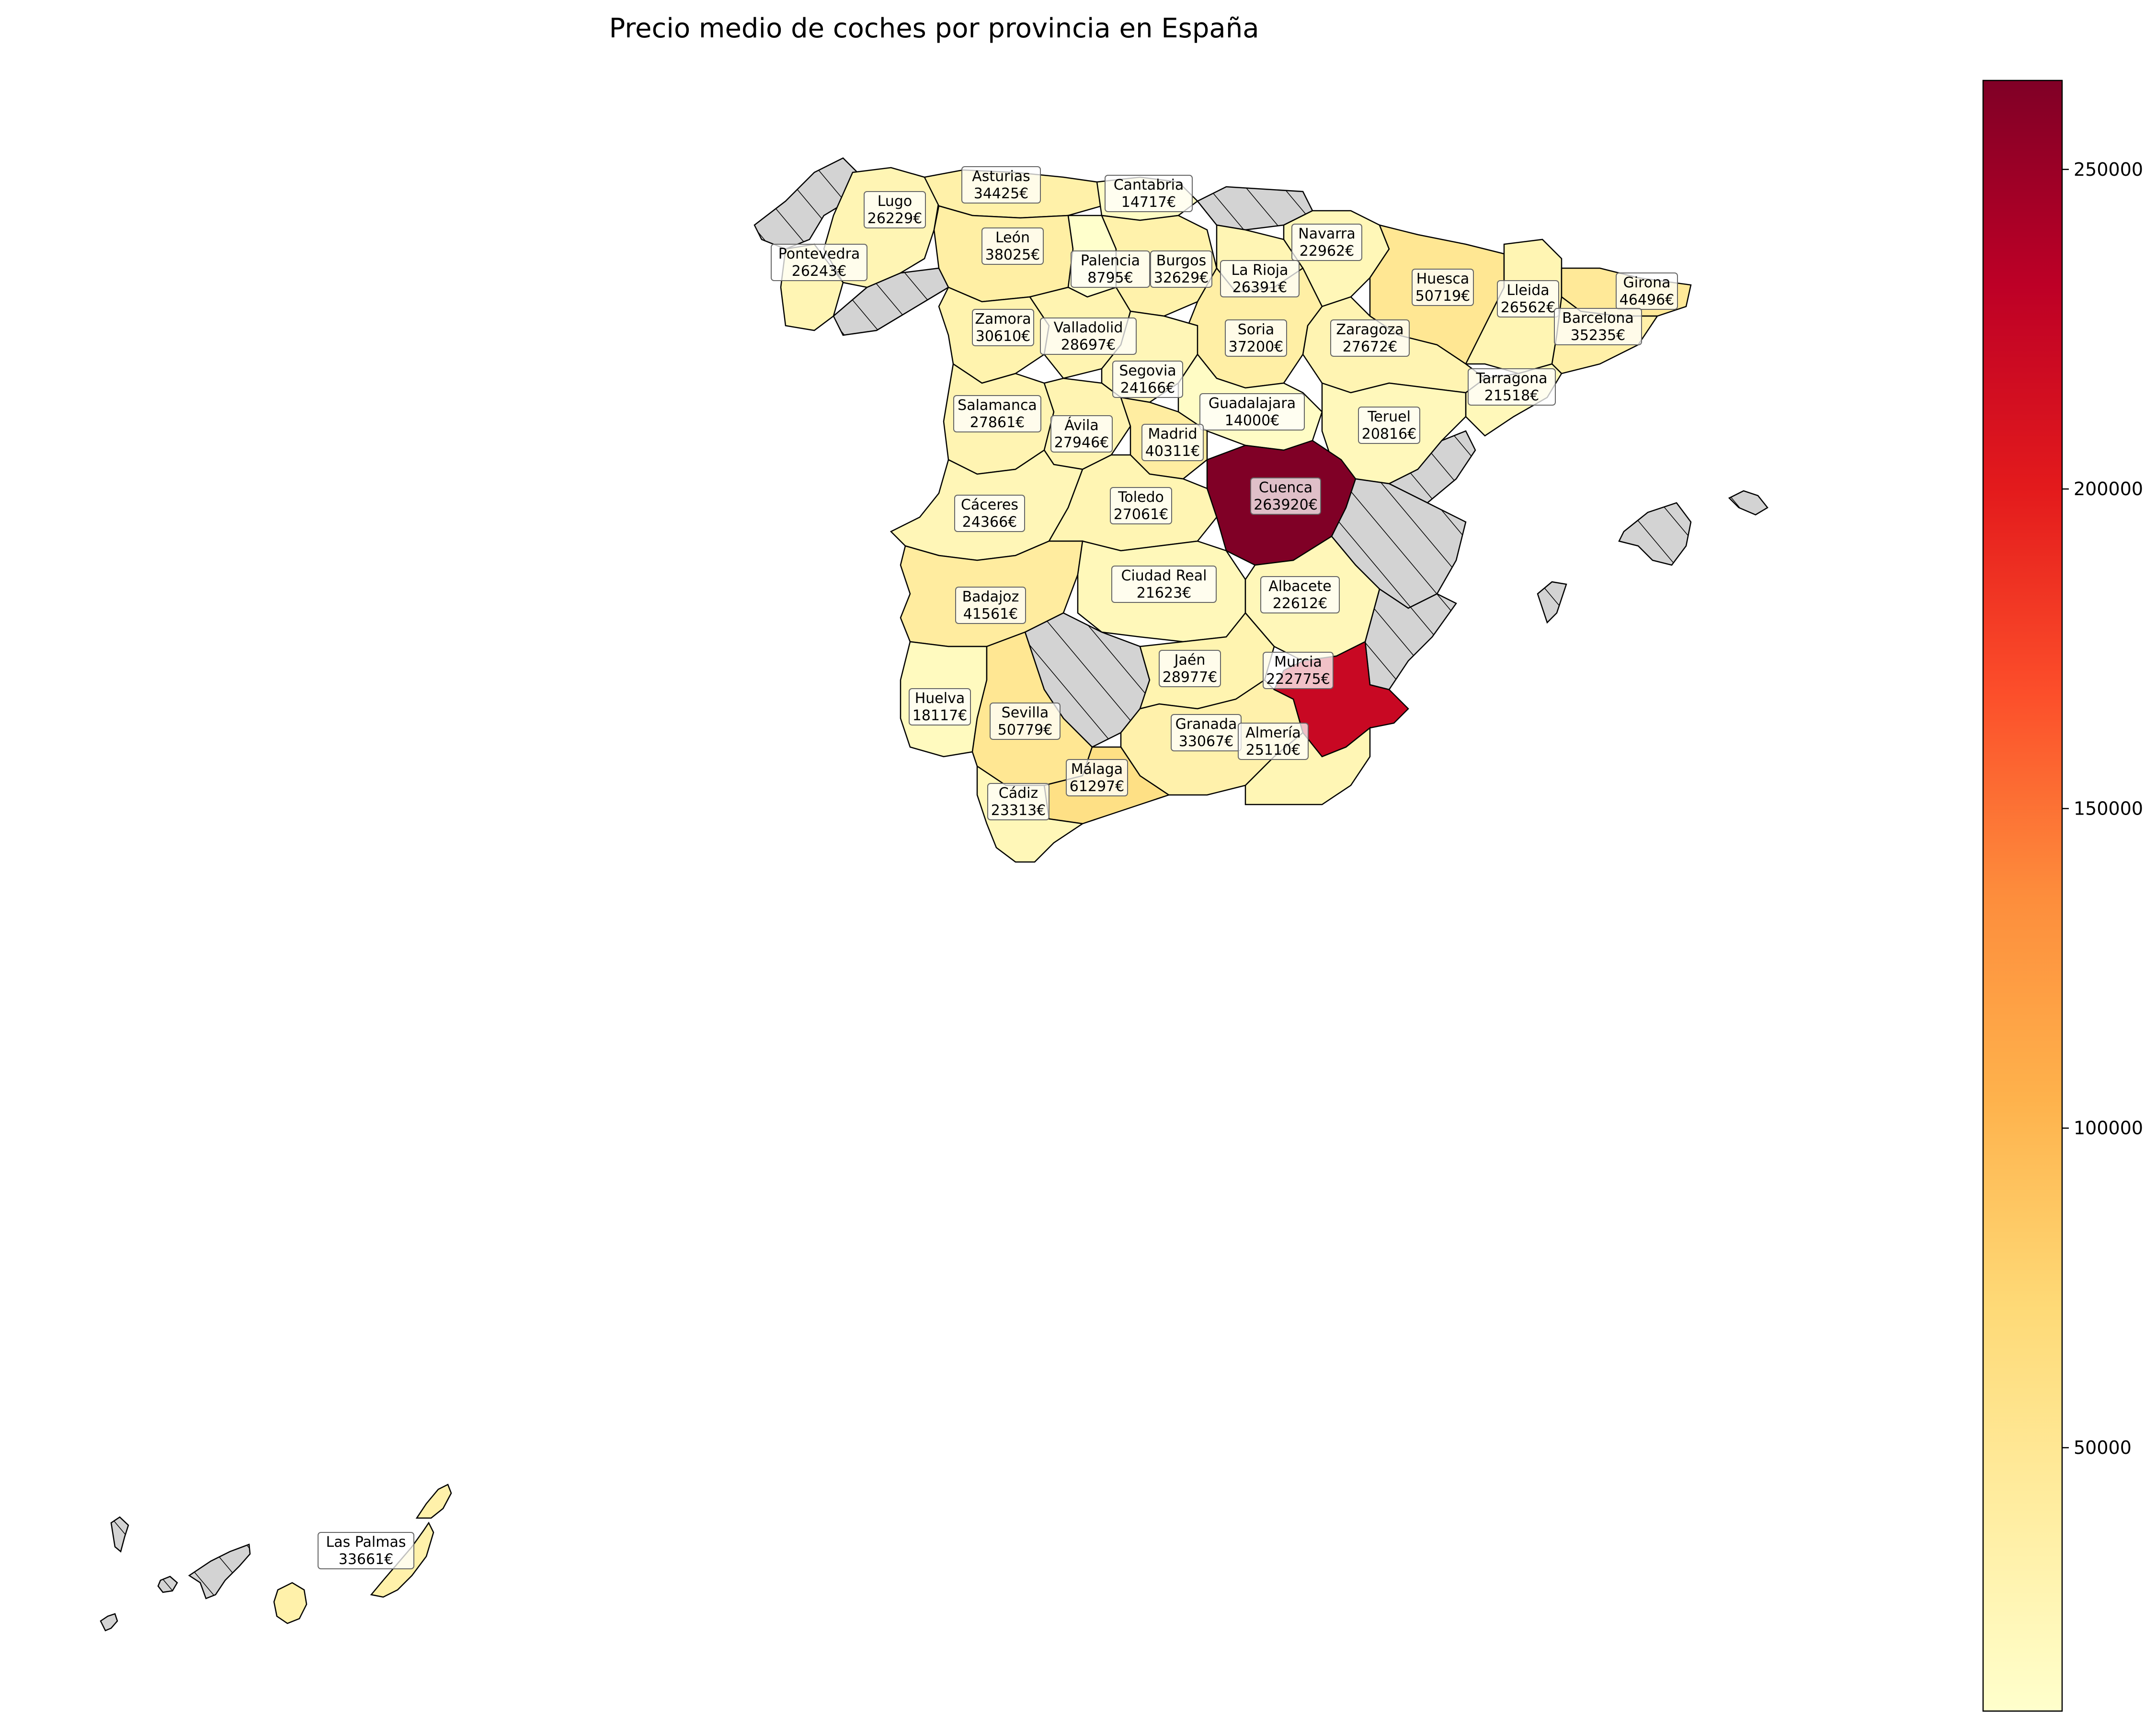  I want to click on province-name: Albacete, so click(1299, 587).